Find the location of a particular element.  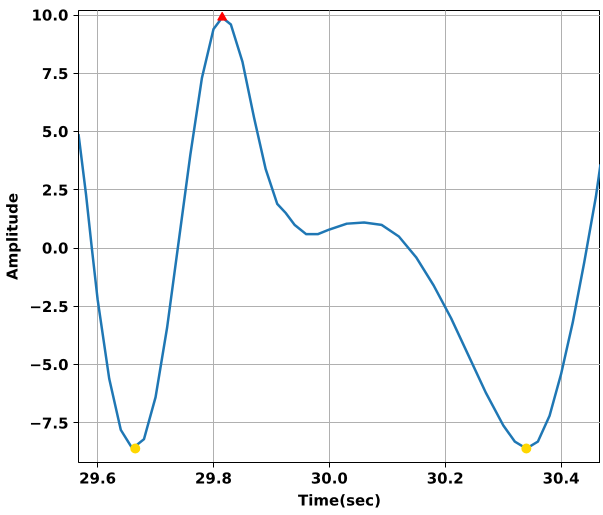

x-tick-label: 30.2 is located at coordinates (445, 479).